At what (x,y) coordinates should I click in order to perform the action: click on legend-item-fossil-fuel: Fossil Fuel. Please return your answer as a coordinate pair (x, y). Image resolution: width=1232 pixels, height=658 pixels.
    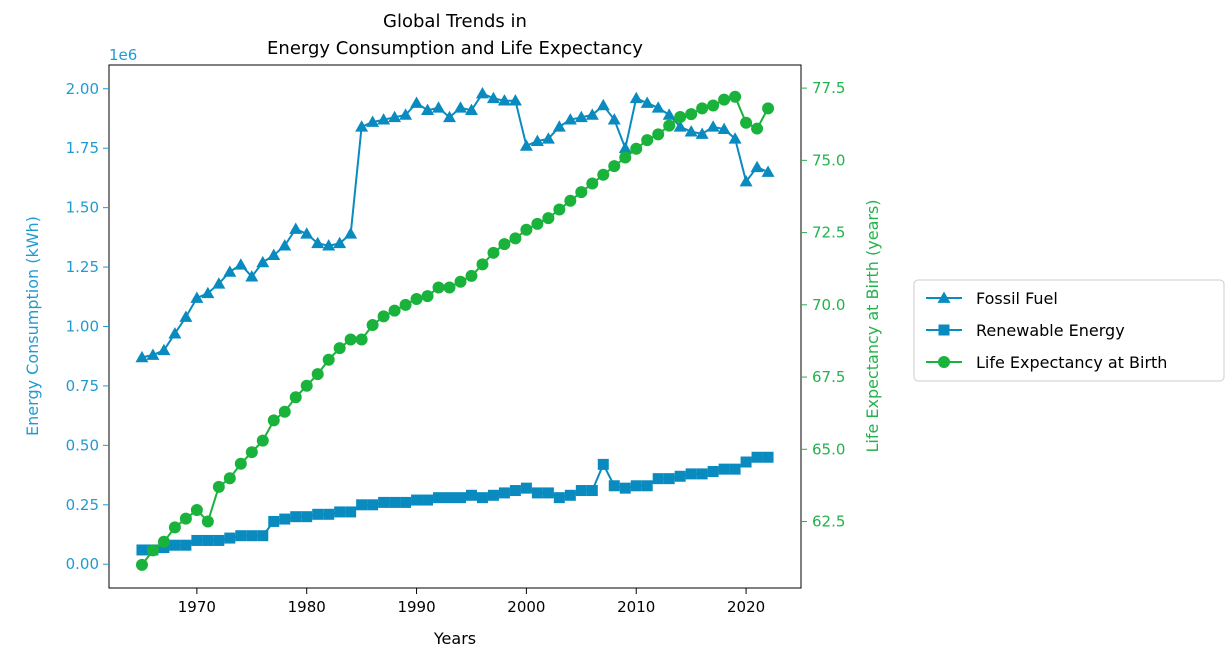
    Looking at the image, I should click on (992, 298).